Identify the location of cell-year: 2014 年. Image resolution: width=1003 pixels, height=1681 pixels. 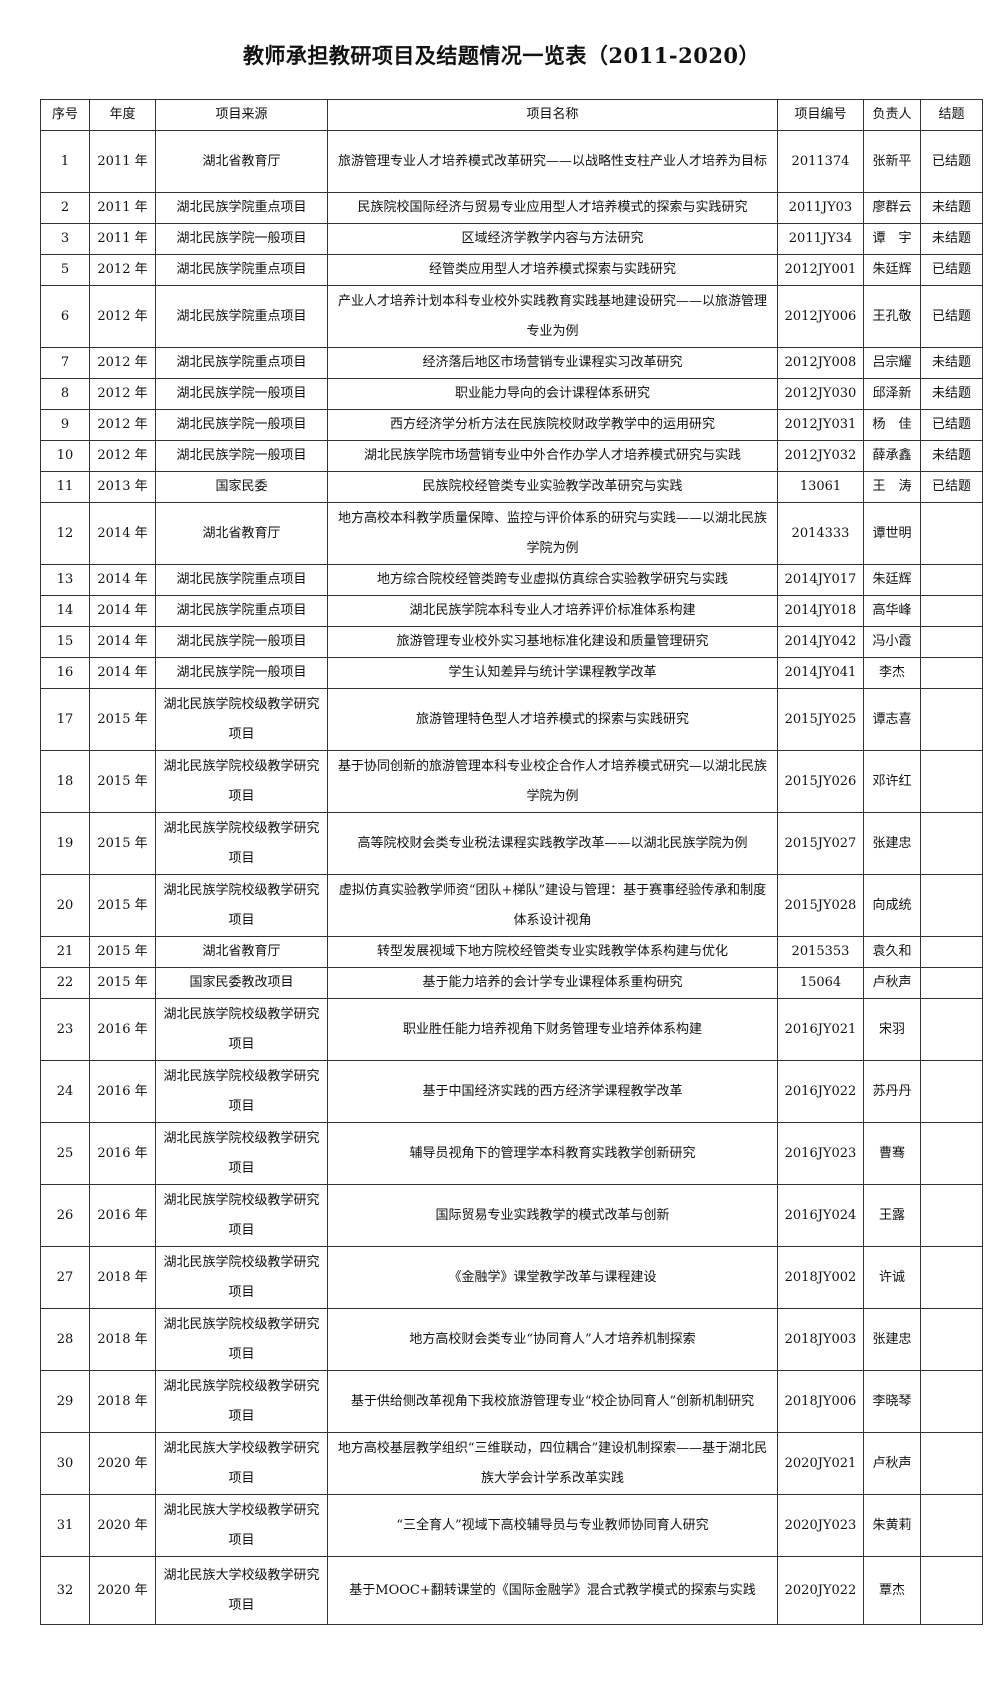
(122, 580).